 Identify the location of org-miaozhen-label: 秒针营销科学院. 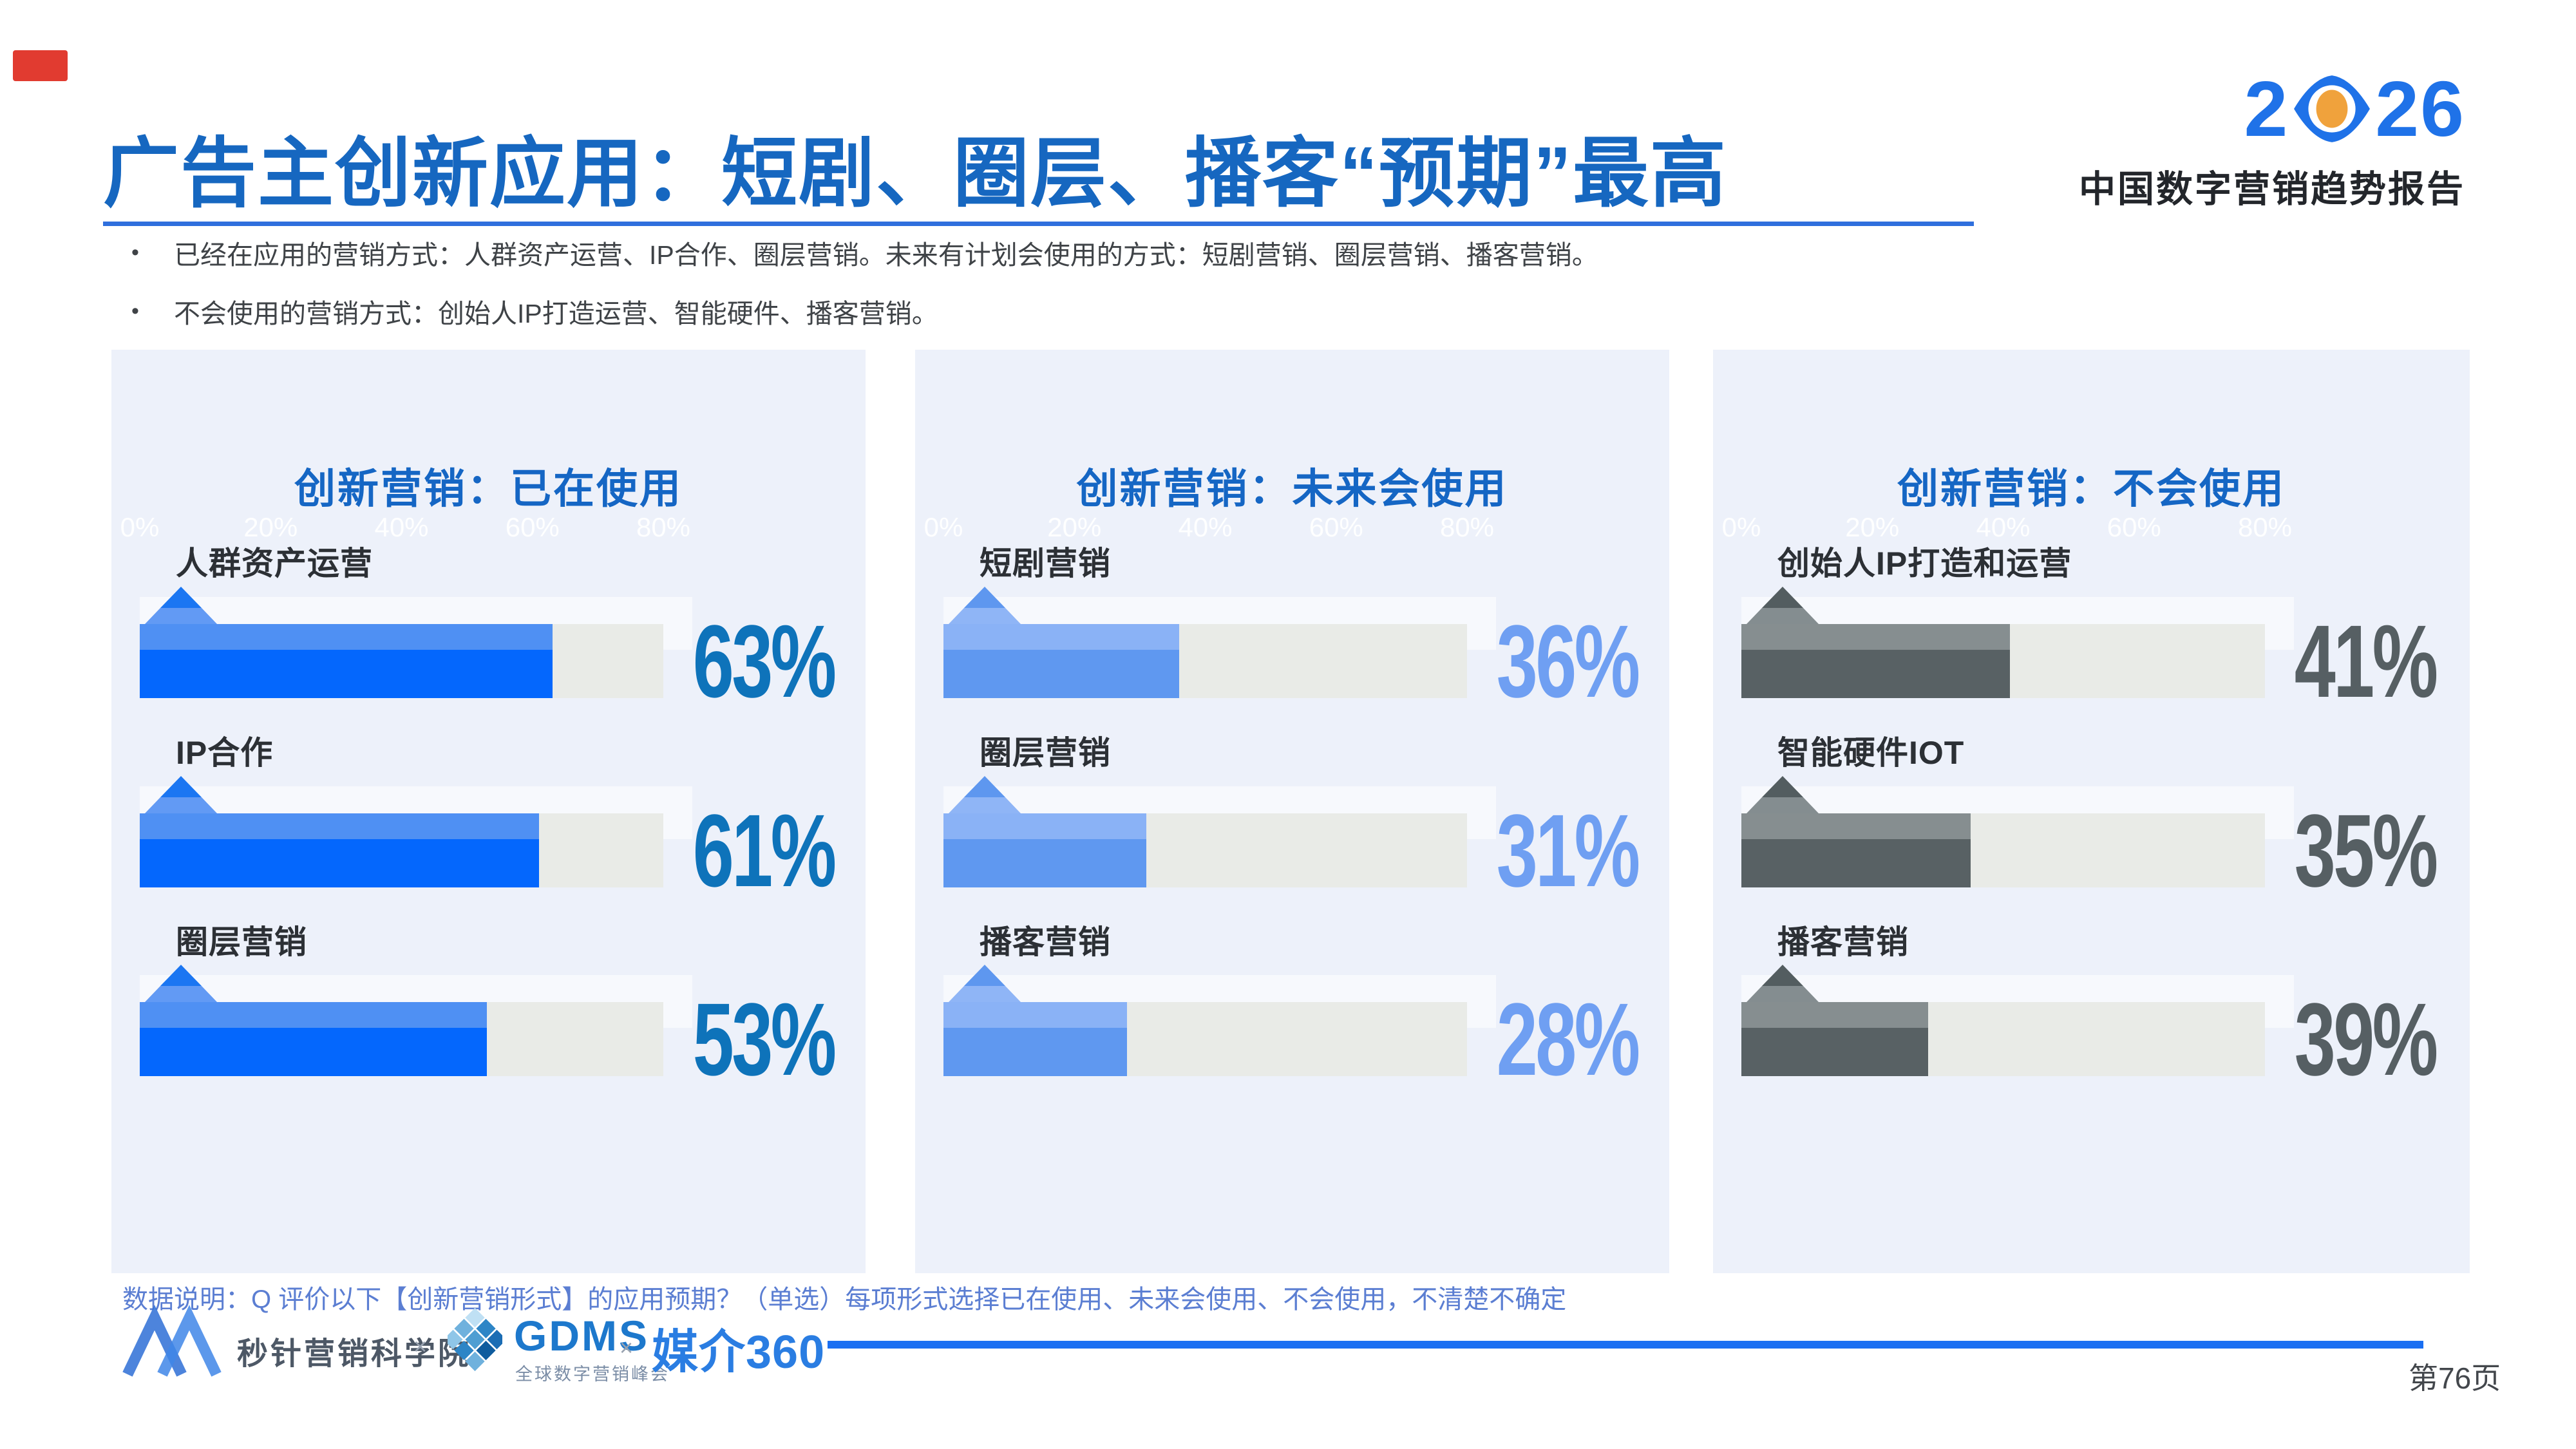
(354, 1354).